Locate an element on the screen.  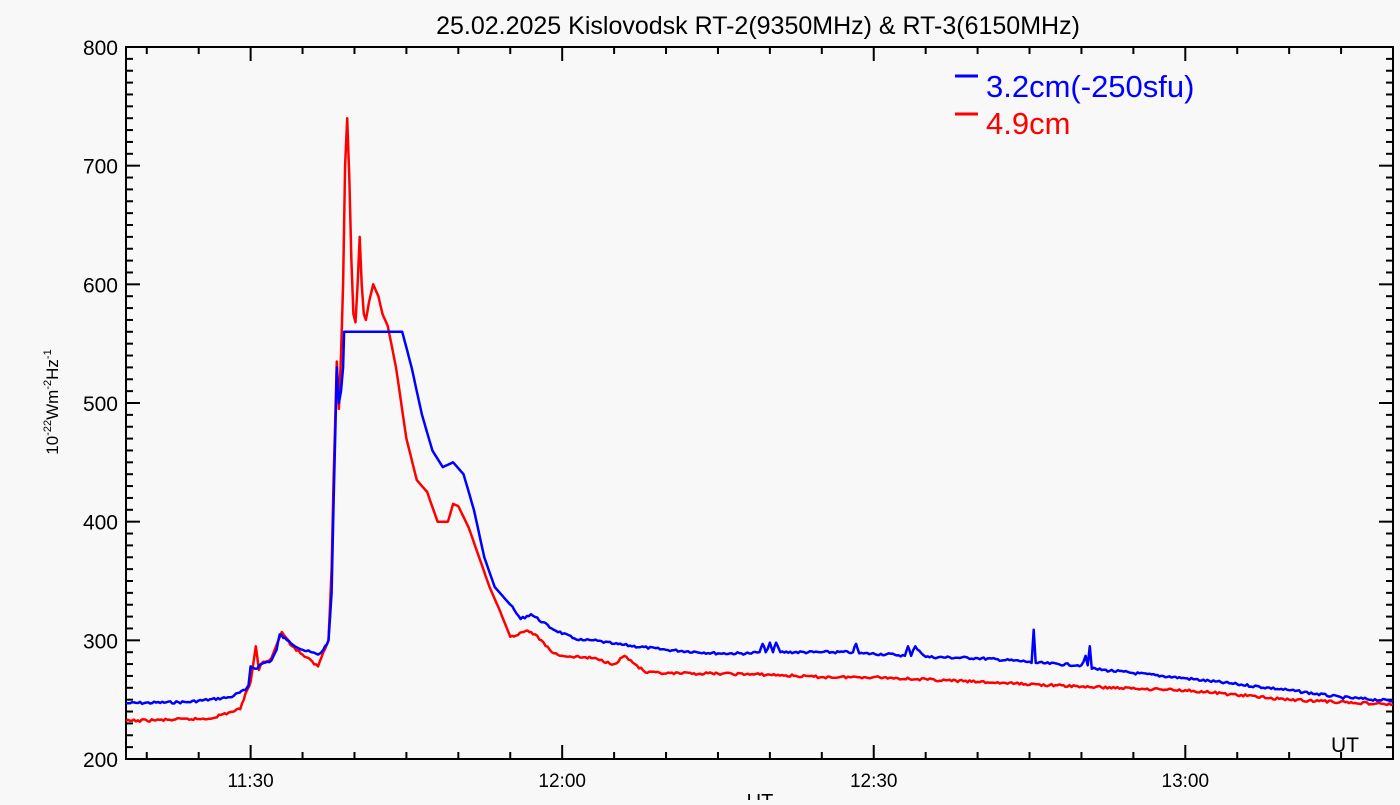
y-tick-label: 600 is located at coordinates (100, 285).